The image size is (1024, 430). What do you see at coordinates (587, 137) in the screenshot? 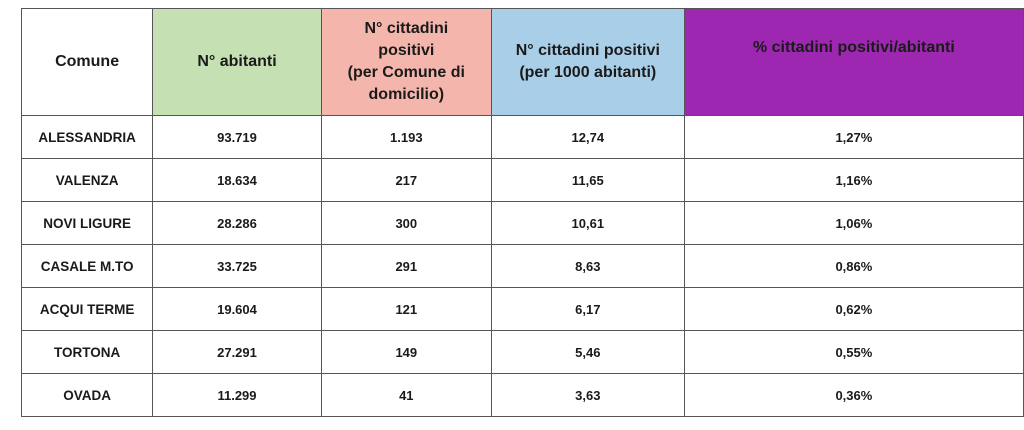
I see `cell-per-1000: 12,74` at bounding box center [587, 137].